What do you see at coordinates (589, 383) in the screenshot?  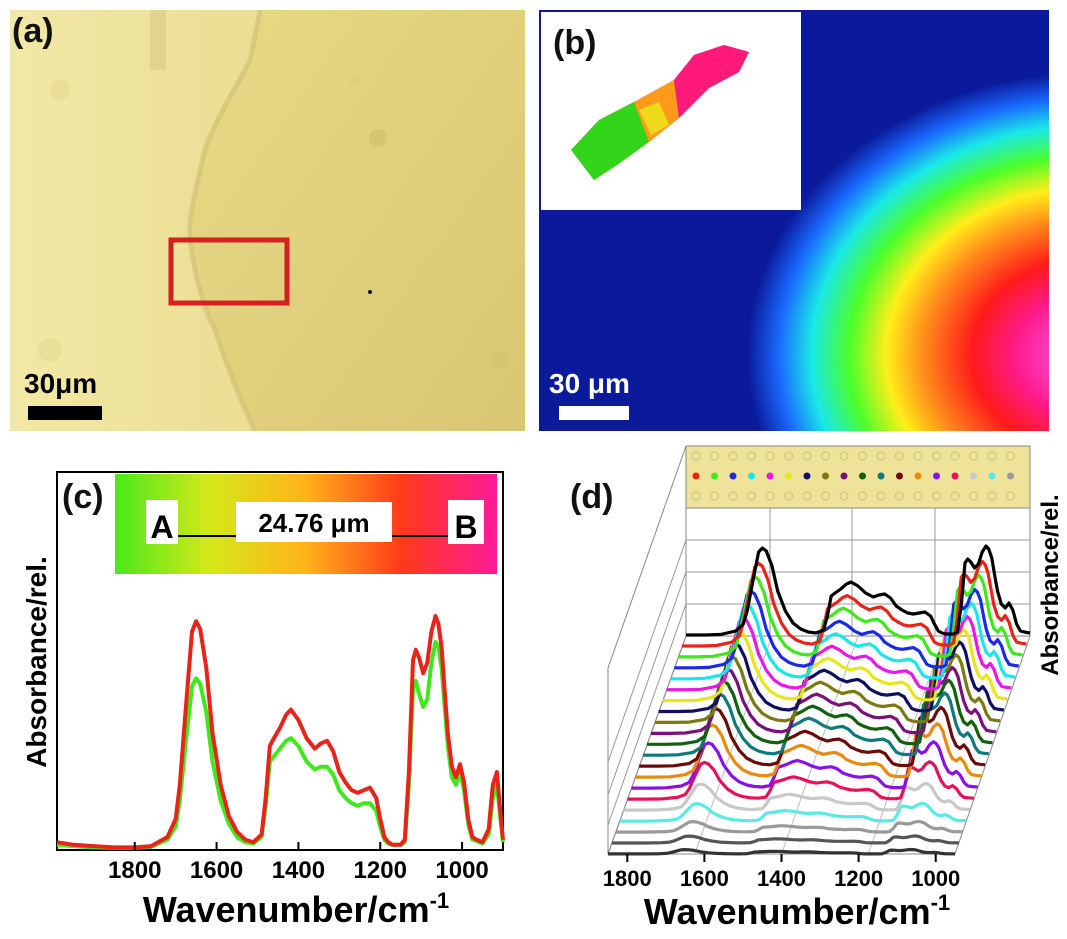 I see `scale-label-b: 30 μm` at bounding box center [589, 383].